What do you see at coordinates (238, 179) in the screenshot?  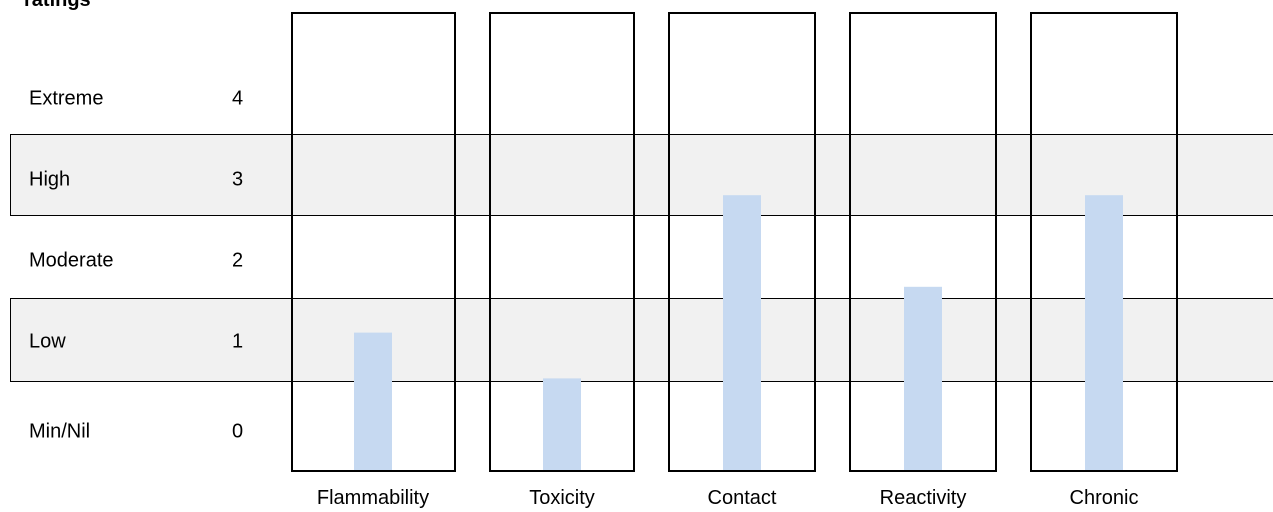 I see `rating-value: 3` at bounding box center [238, 179].